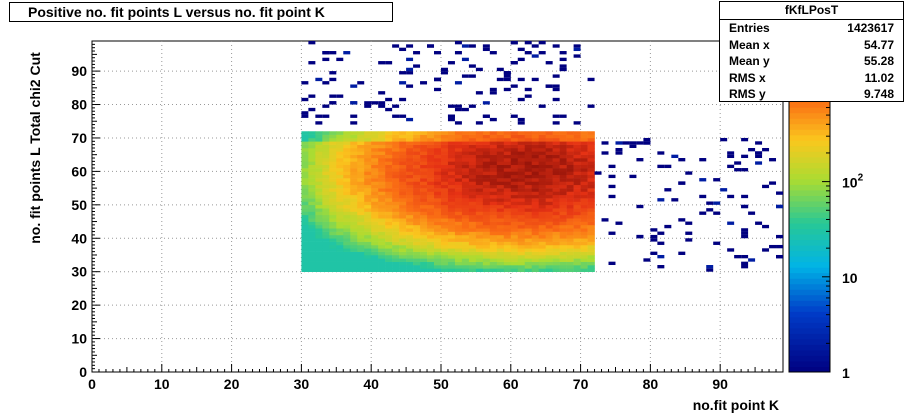 The image size is (923, 415). I want to click on stats-name: fKfLPosT, so click(811, 11).